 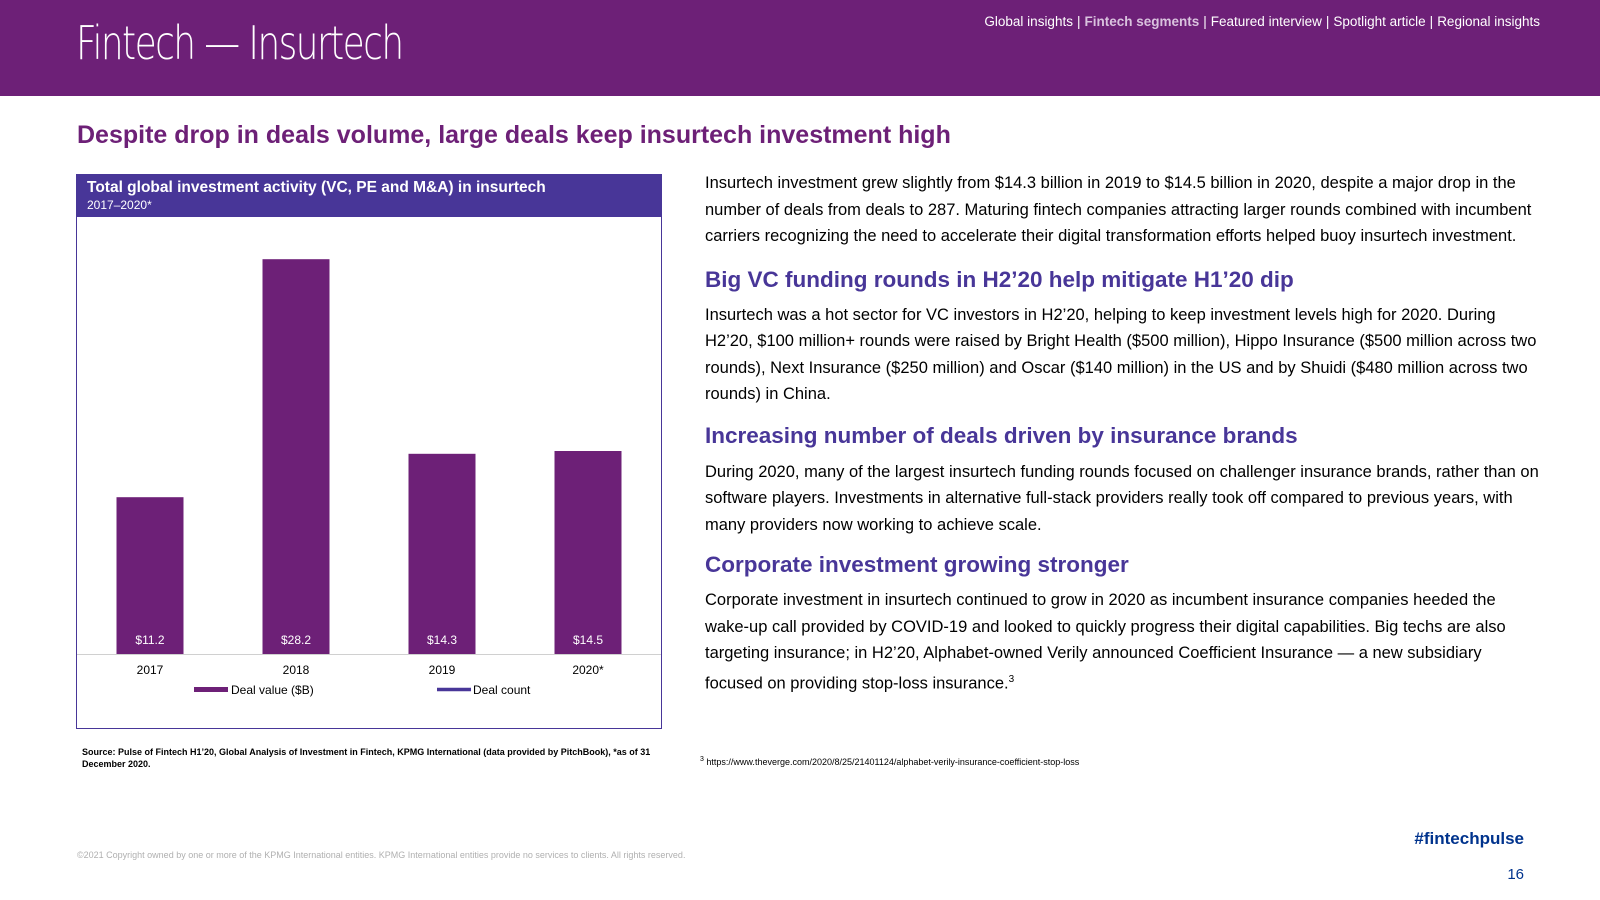 I want to click on x-tick-label: 2018, so click(x=296, y=670).